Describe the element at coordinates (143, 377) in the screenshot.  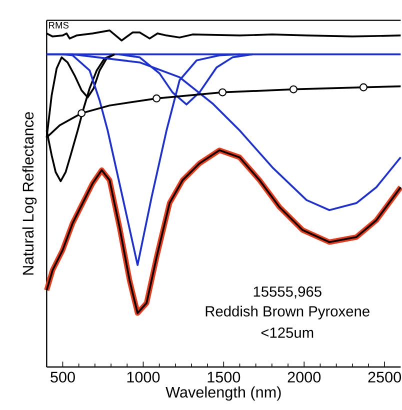
I see `x-tick-label: 1000` at that location.